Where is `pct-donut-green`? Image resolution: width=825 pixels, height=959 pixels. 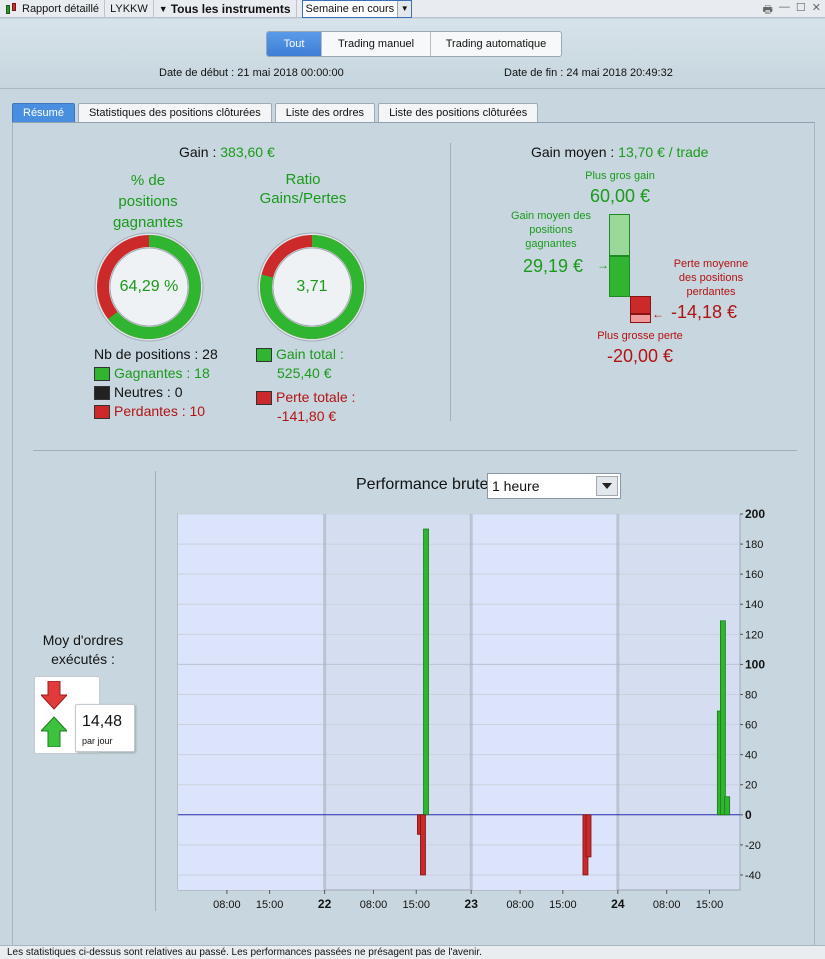 pct-donut-green is located at coordinates (149, 287).